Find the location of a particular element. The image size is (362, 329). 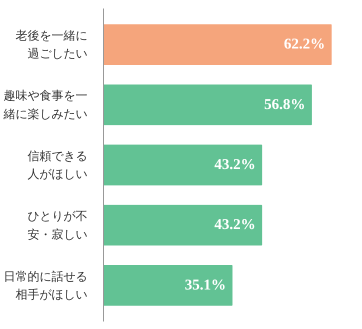

data-label: 62.2% is located at coordinates (305, 44).